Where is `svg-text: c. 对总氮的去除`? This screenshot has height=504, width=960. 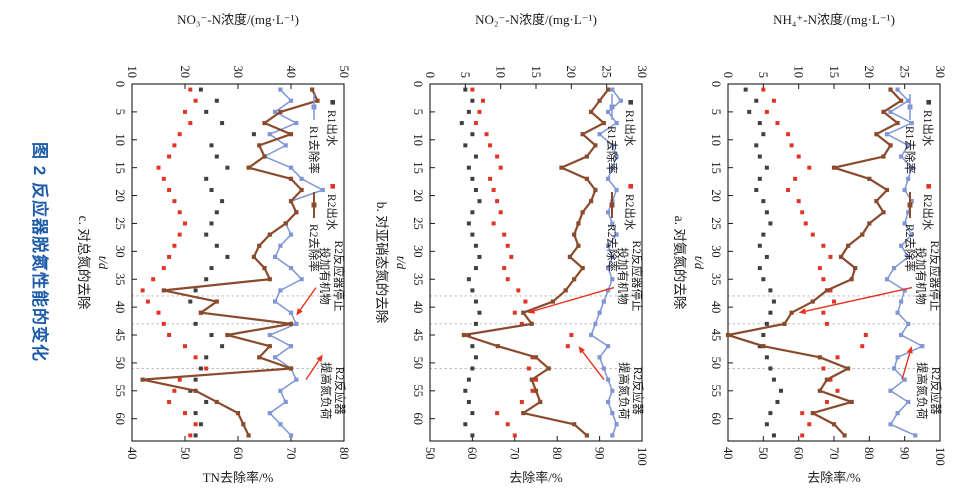 svg-text: c. 对总氮的去除 is located at coordinates (83, 263).